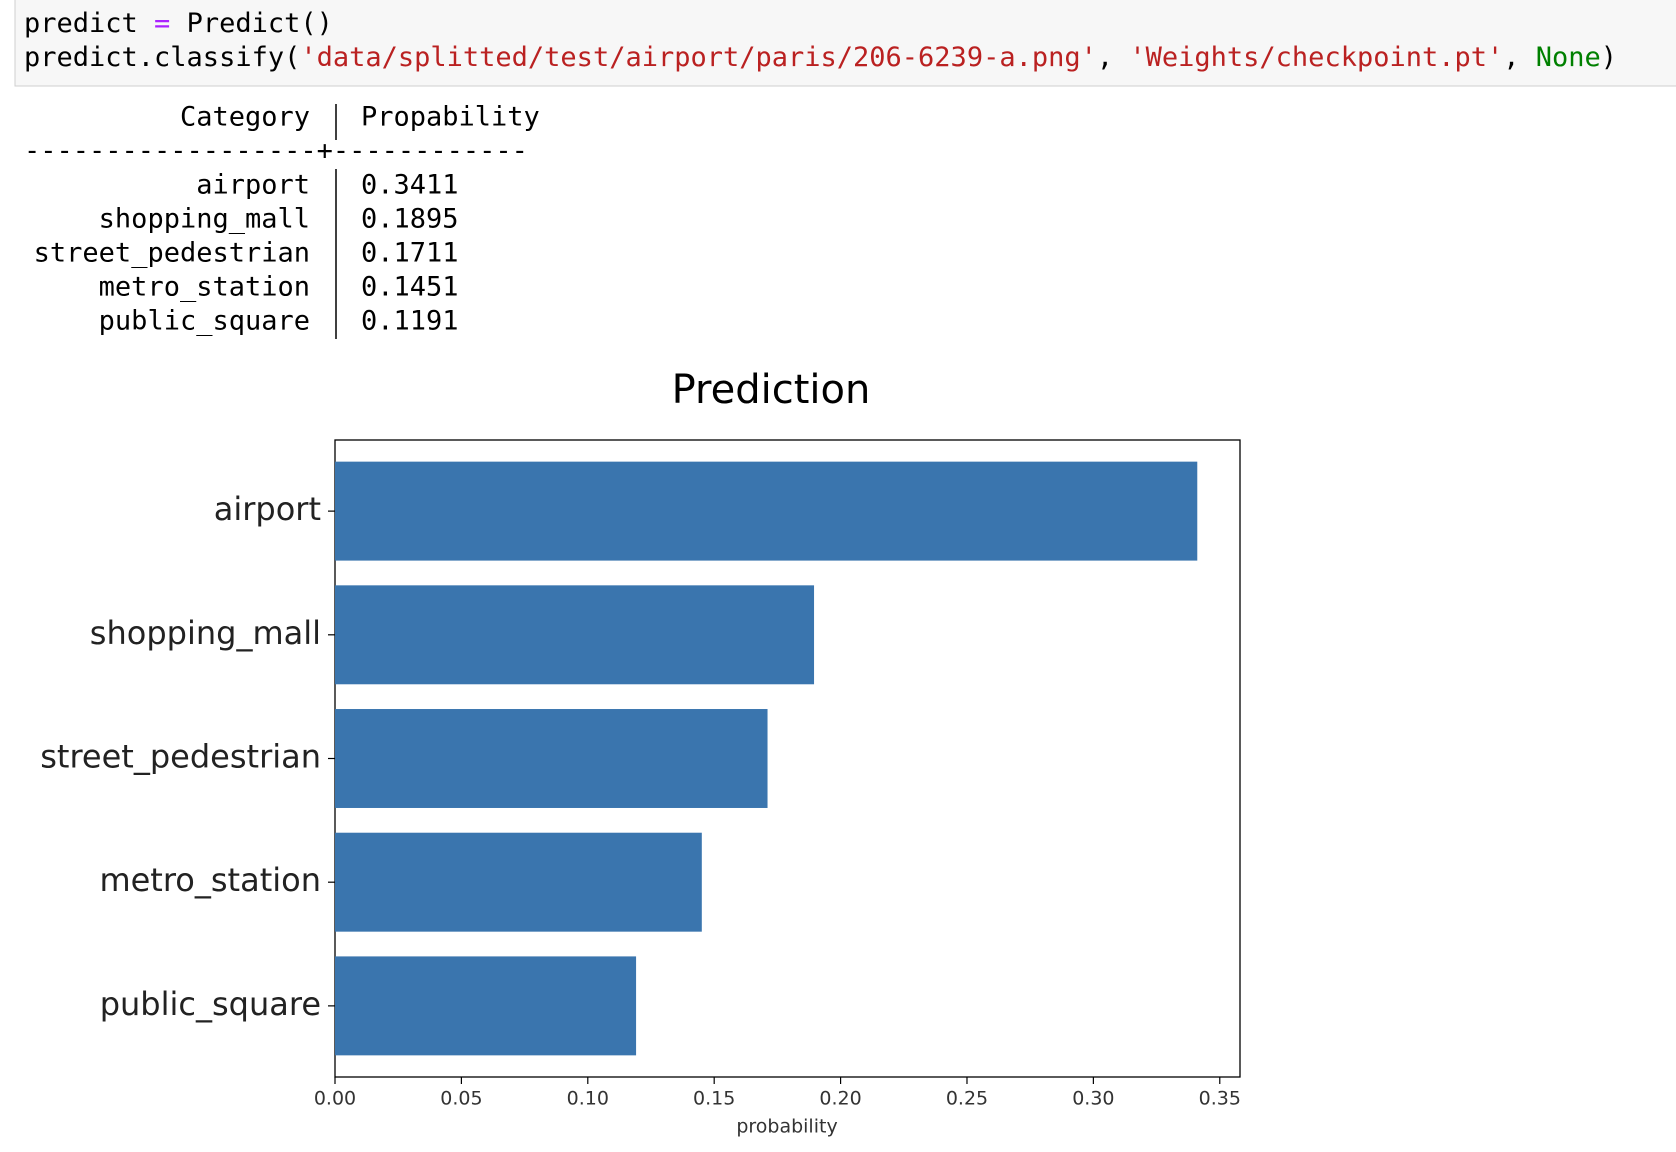 The image size is (1676, 1152). What do you see at coordinates (335, 1099) in the screenshot?
I see `x-tick-label: 0.00` at bounding box center [335, 1099].